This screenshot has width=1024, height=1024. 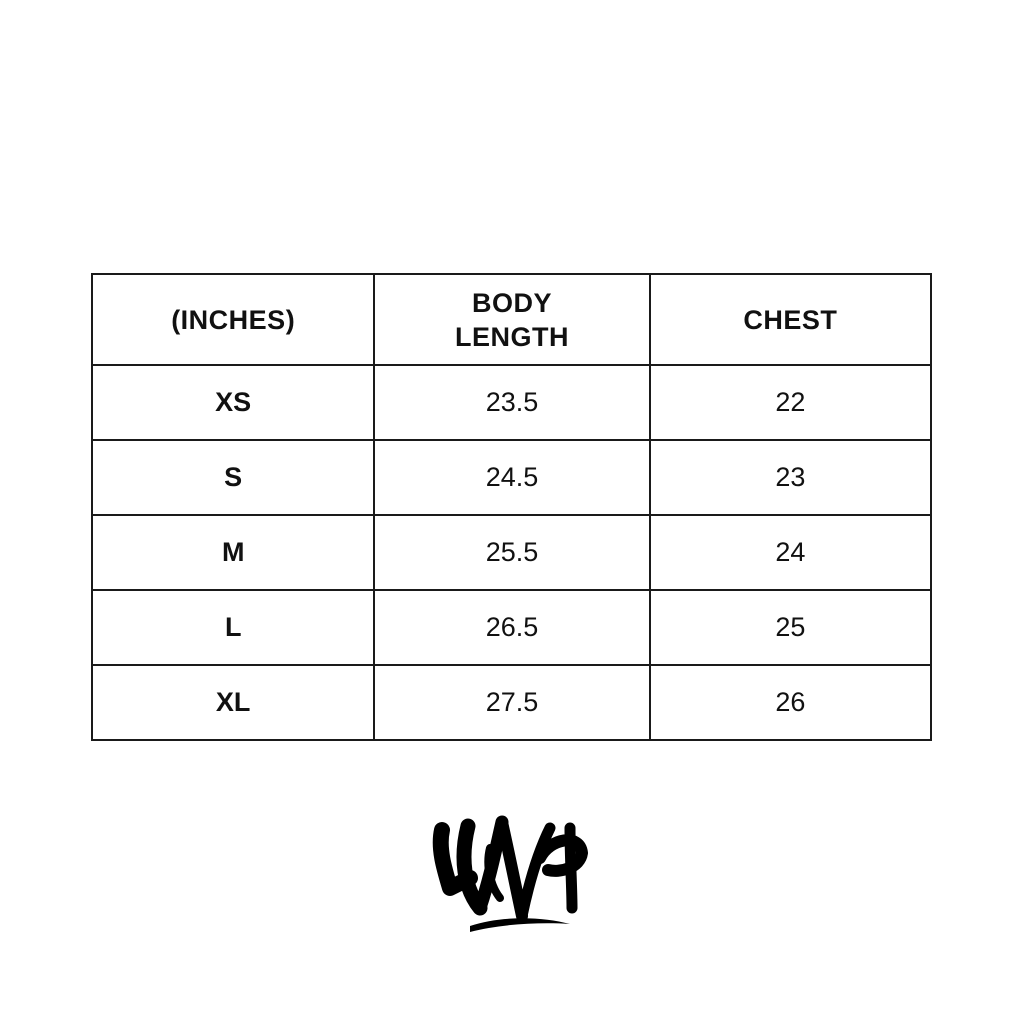 I want to click on table-row: M 25.5 24, so click(x=511, y=552).